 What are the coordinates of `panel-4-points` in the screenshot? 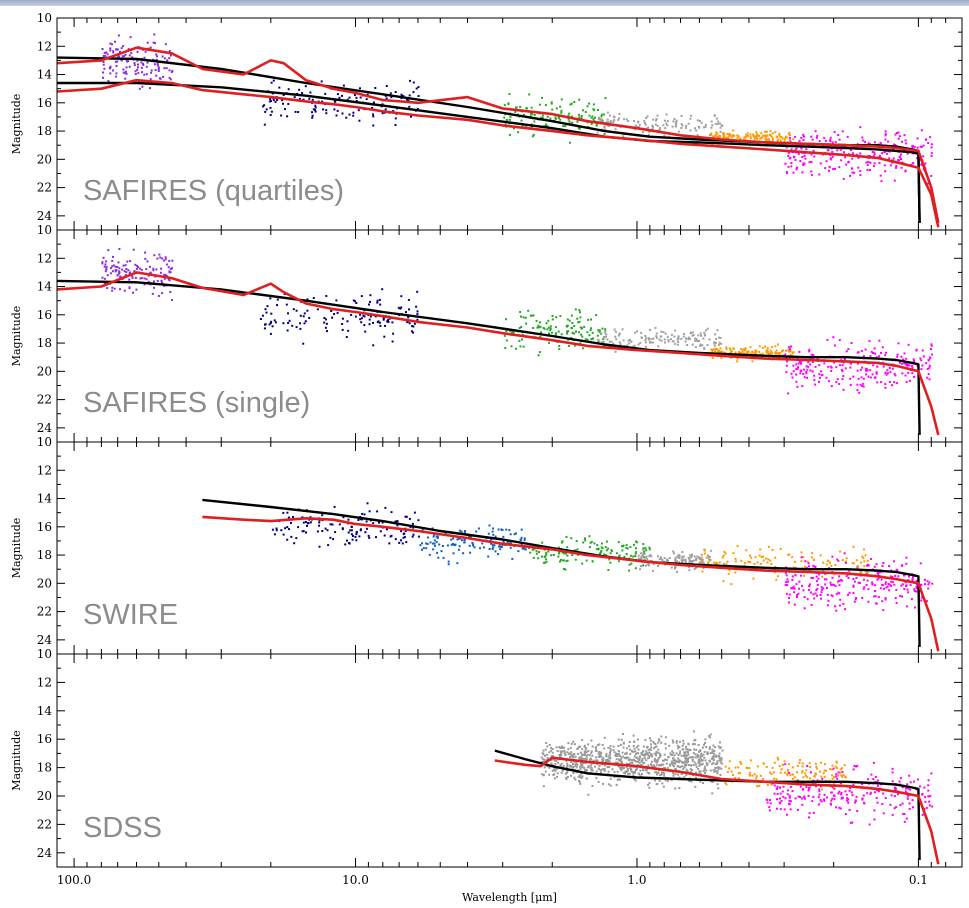 It's located at (717, 797).